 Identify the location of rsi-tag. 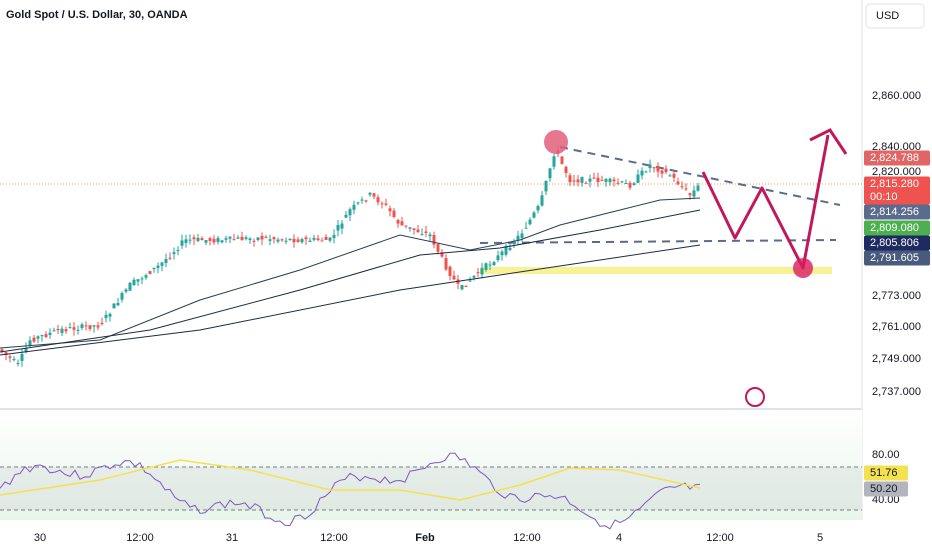
(886, 473).